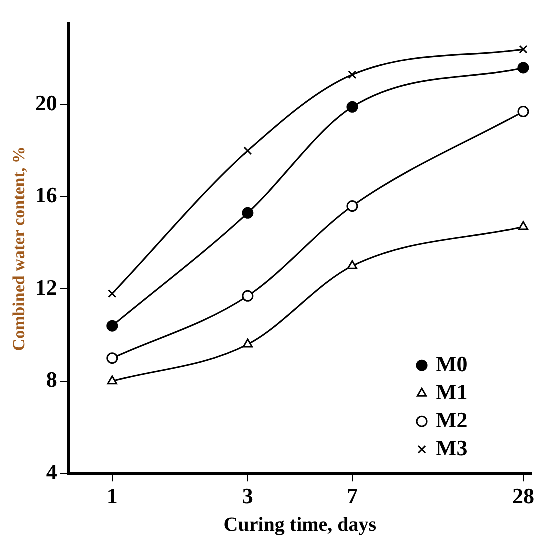  What do you see at coordinates (352, 495) in the screenshot?
I see `x-tick-label: 7` at bounding box center [352, 495].